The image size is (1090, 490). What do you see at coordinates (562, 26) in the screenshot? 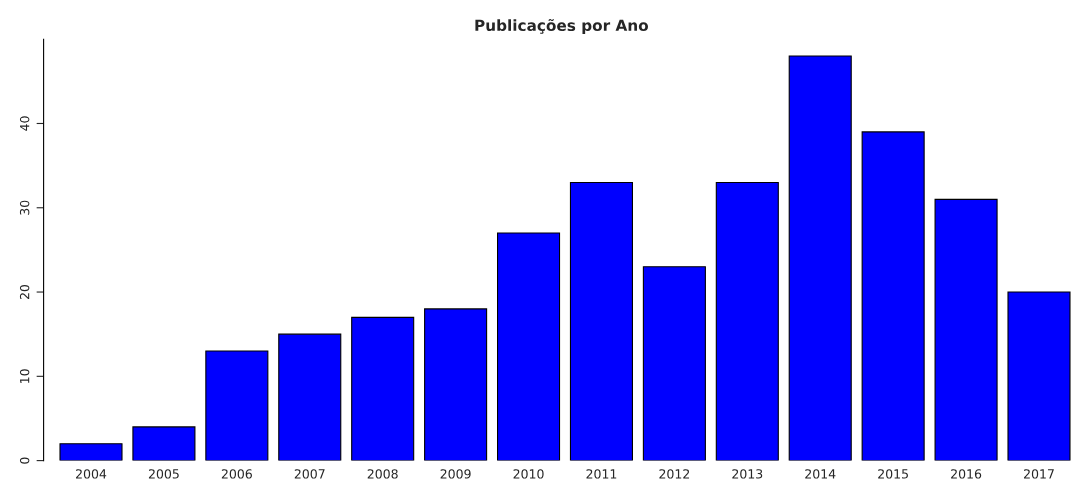
I see `chart-title: Publicações por Ano` at bounding box center [562, 26].